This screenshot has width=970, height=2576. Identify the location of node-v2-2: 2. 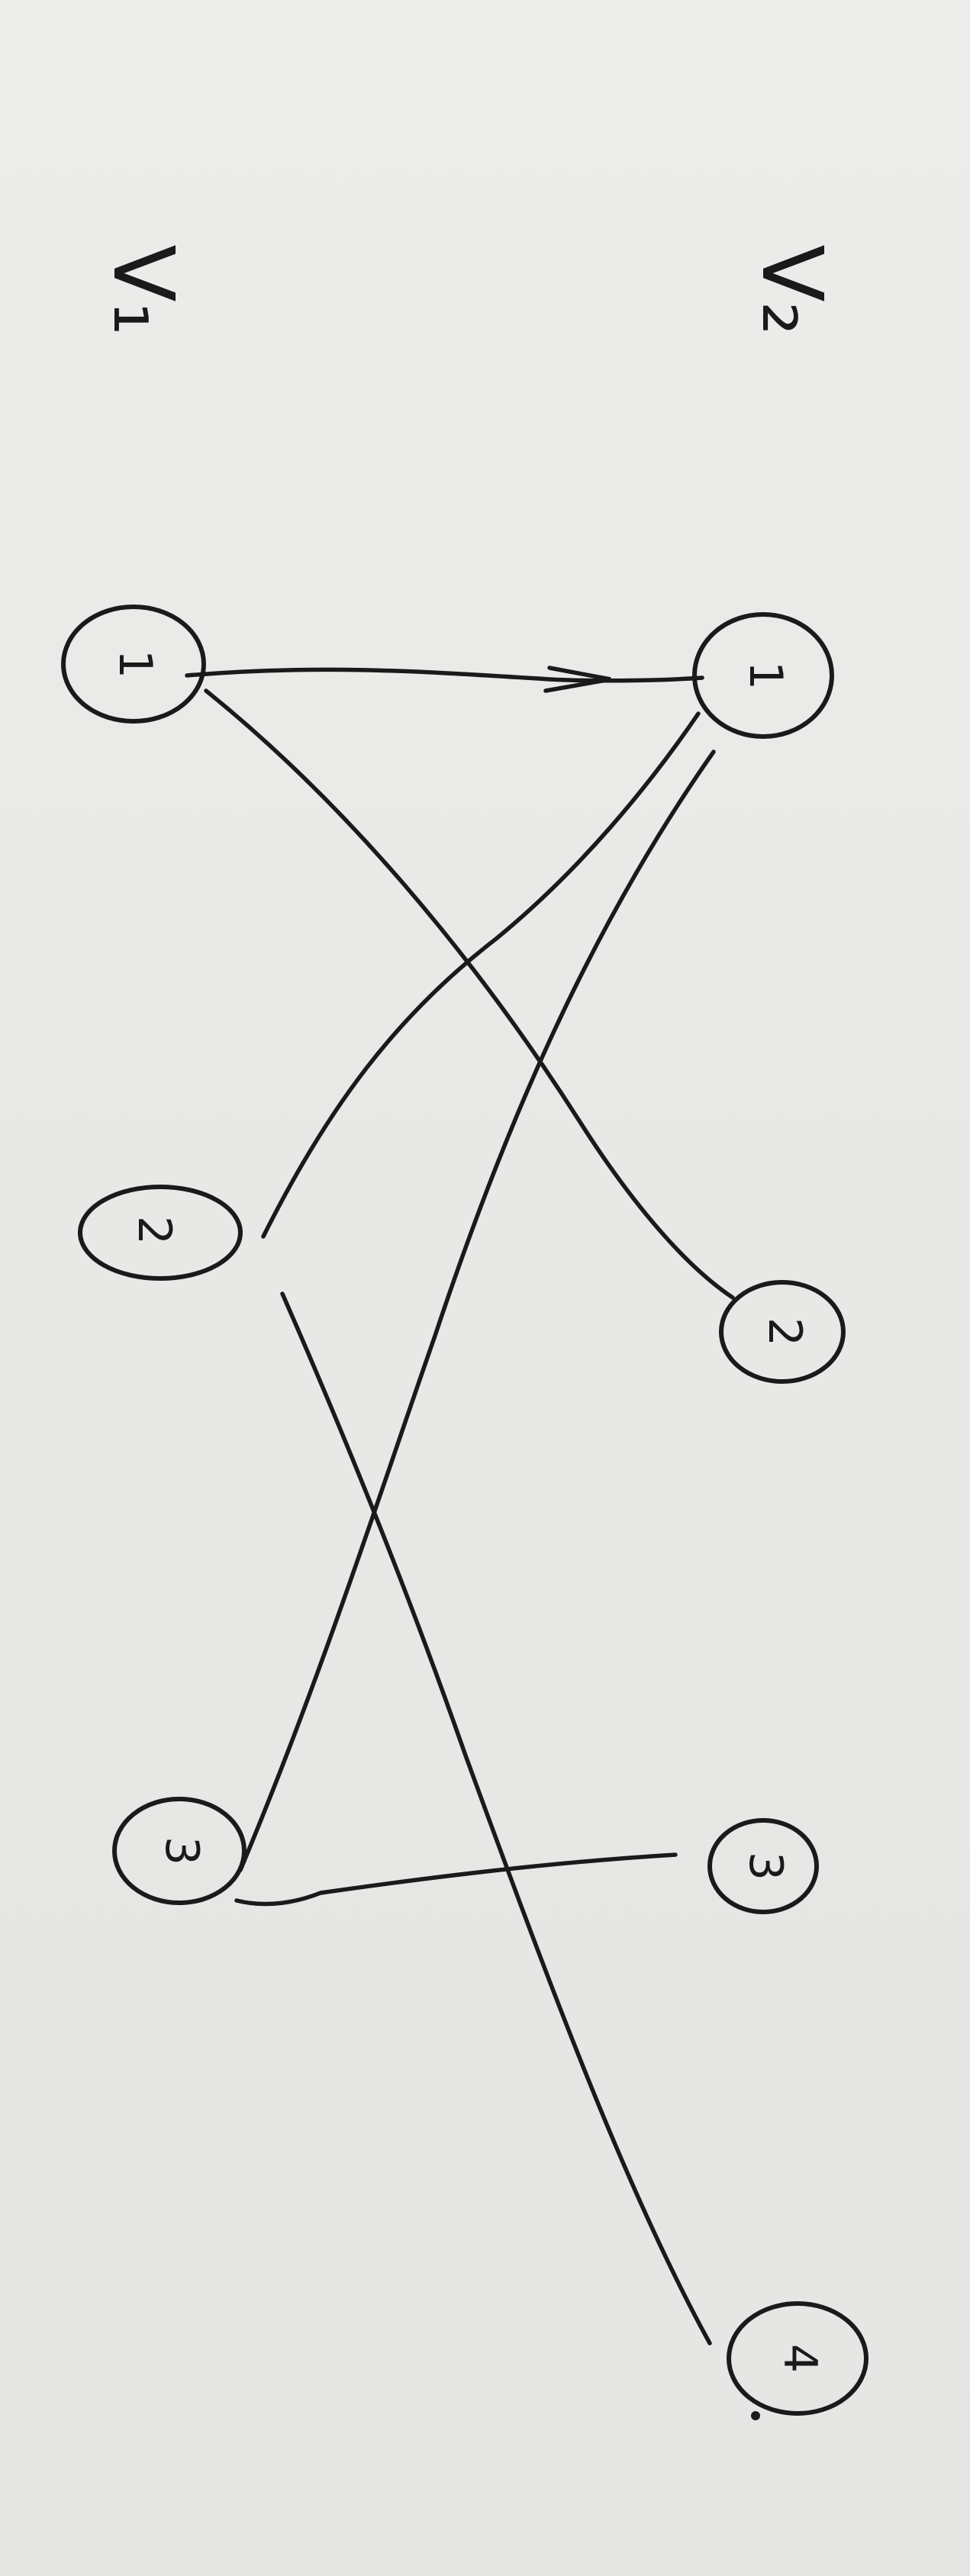
(783, 1332).